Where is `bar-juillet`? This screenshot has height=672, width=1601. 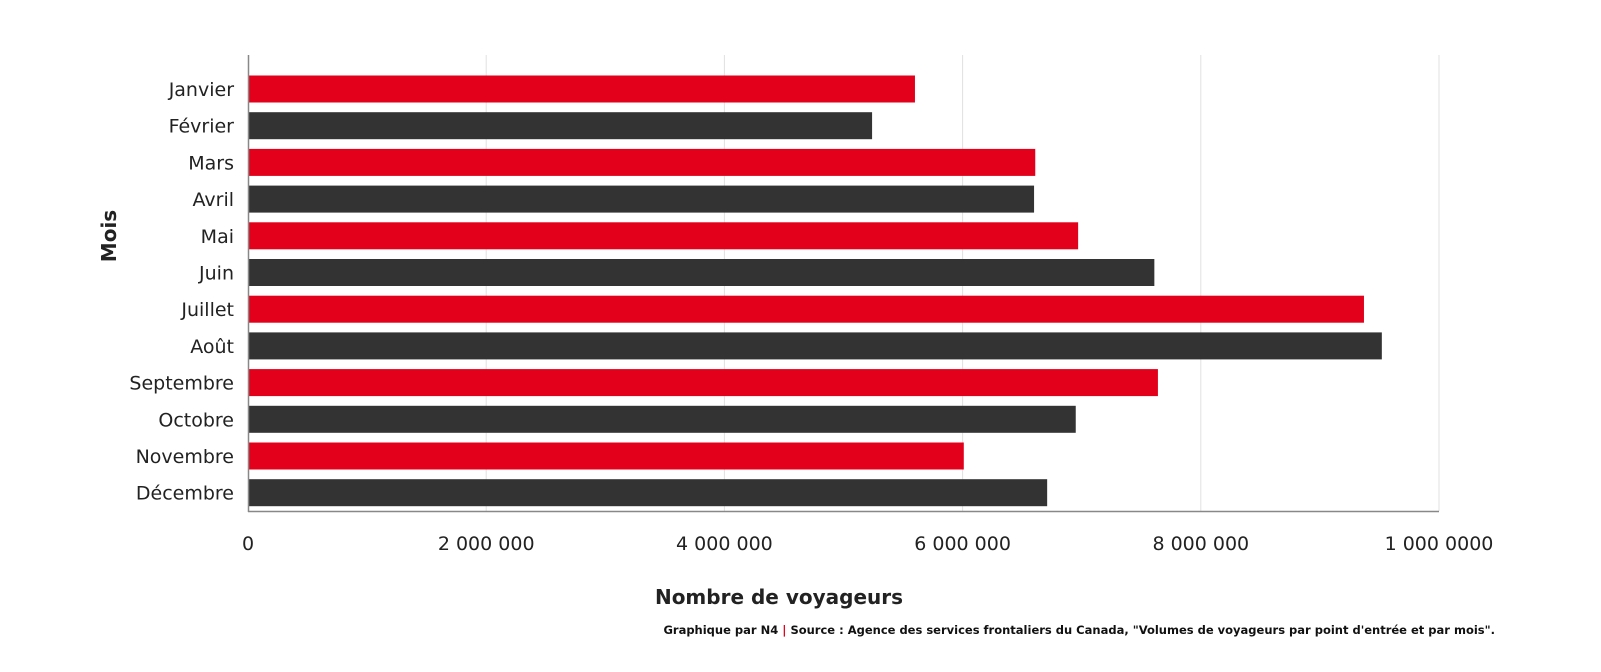 bar-juillet is located at coordinates (806, 309).